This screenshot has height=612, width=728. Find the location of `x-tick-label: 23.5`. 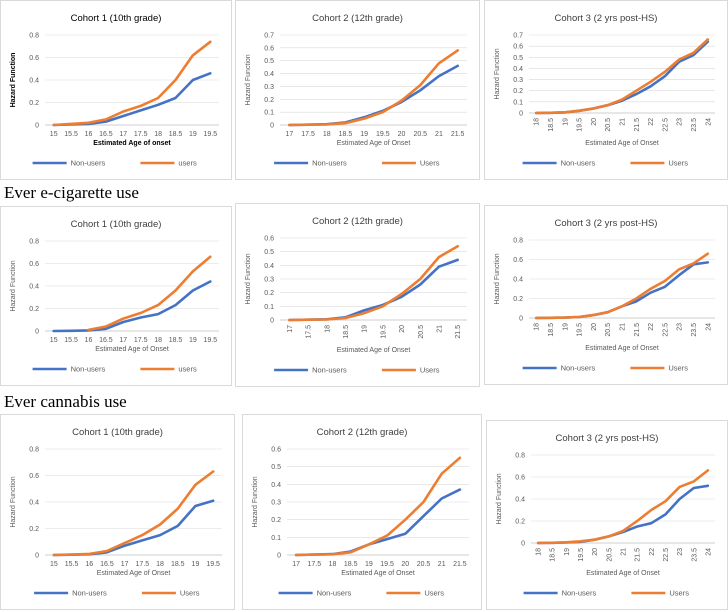

x-tick-label: 23.5 is located at coordinates (694, 125).